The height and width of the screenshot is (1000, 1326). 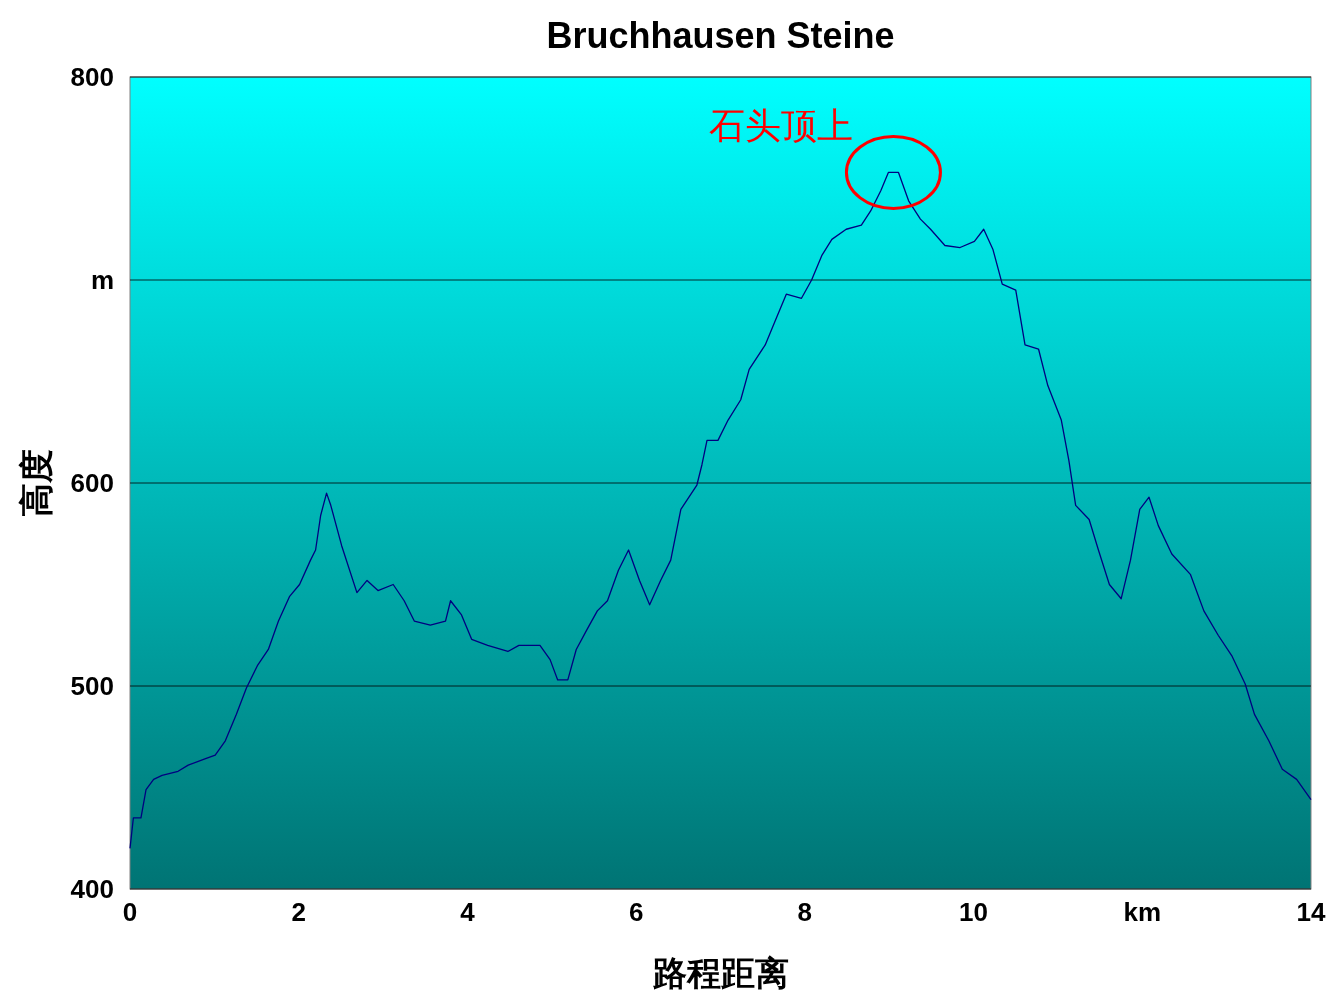 What do you see at coordinates (781, 126) in the screenshot?
I see `annotation: 石头顶上` at bounding box center [781, 126].